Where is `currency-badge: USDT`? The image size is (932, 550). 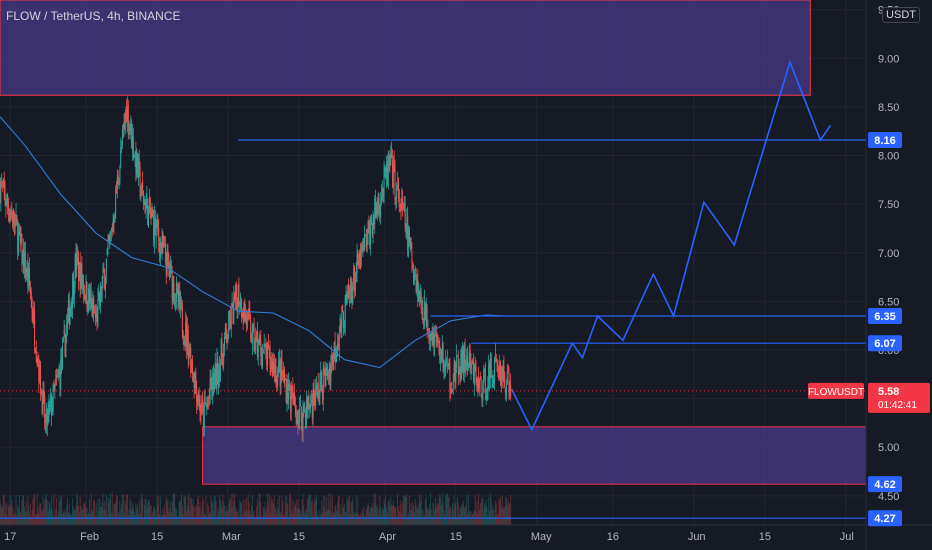 currency-badge: USDT is located at coordinates (901, 15).